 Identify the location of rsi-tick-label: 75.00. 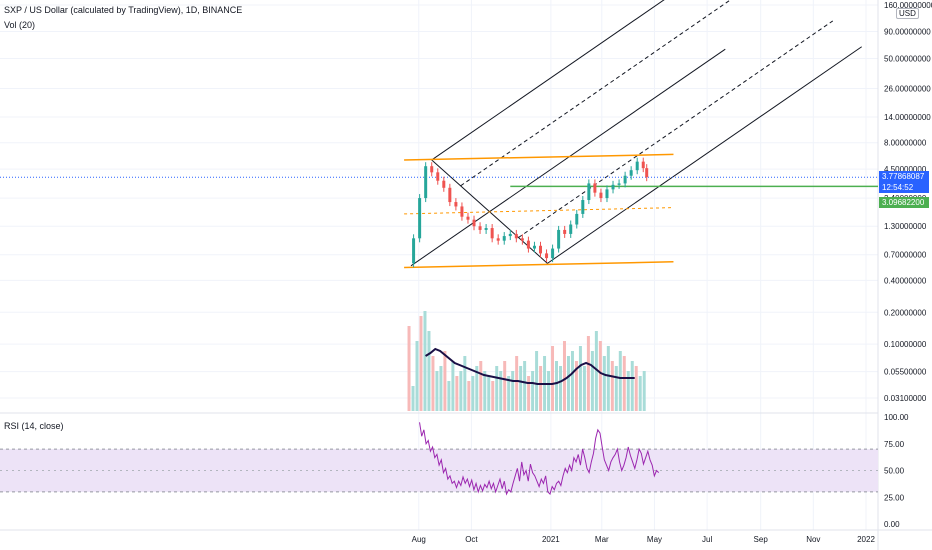
(894, 444).